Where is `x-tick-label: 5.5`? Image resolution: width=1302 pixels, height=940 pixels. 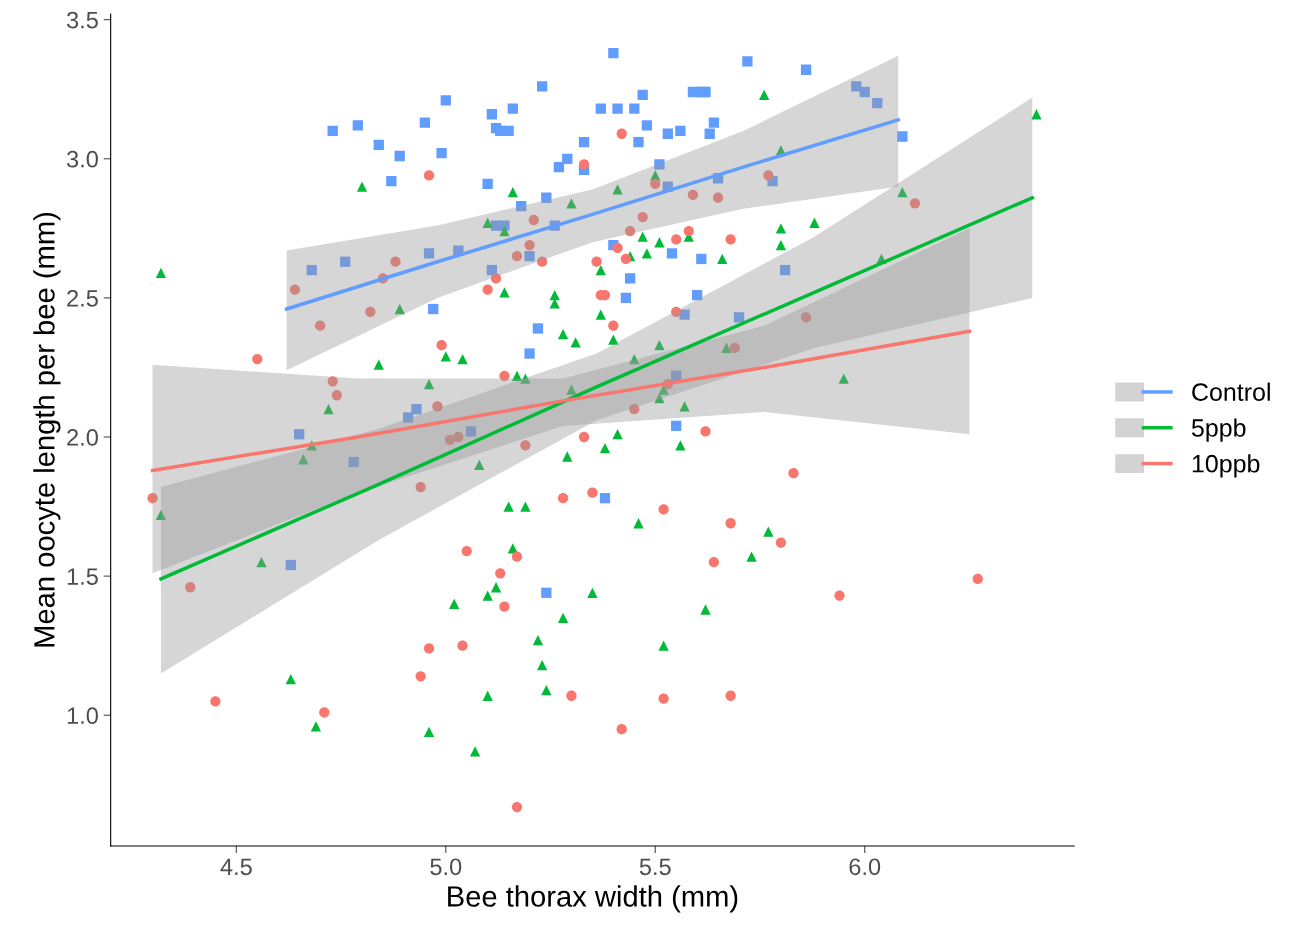 x-tick-label: 5.5 is located at coordinates (655, 867).